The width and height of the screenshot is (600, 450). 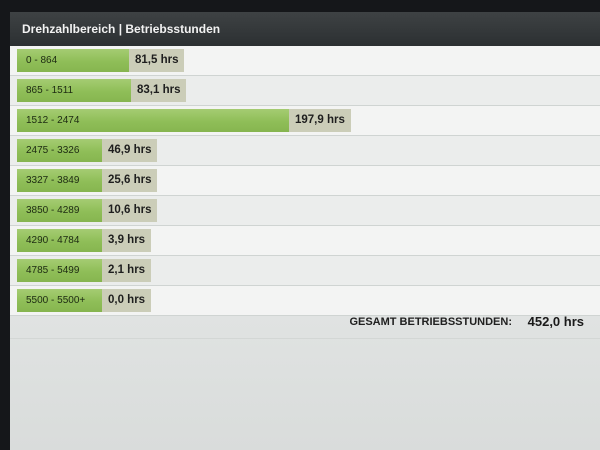 I want to click on rpm-range-label: 865 - 1511, so click(x=50, y=90).